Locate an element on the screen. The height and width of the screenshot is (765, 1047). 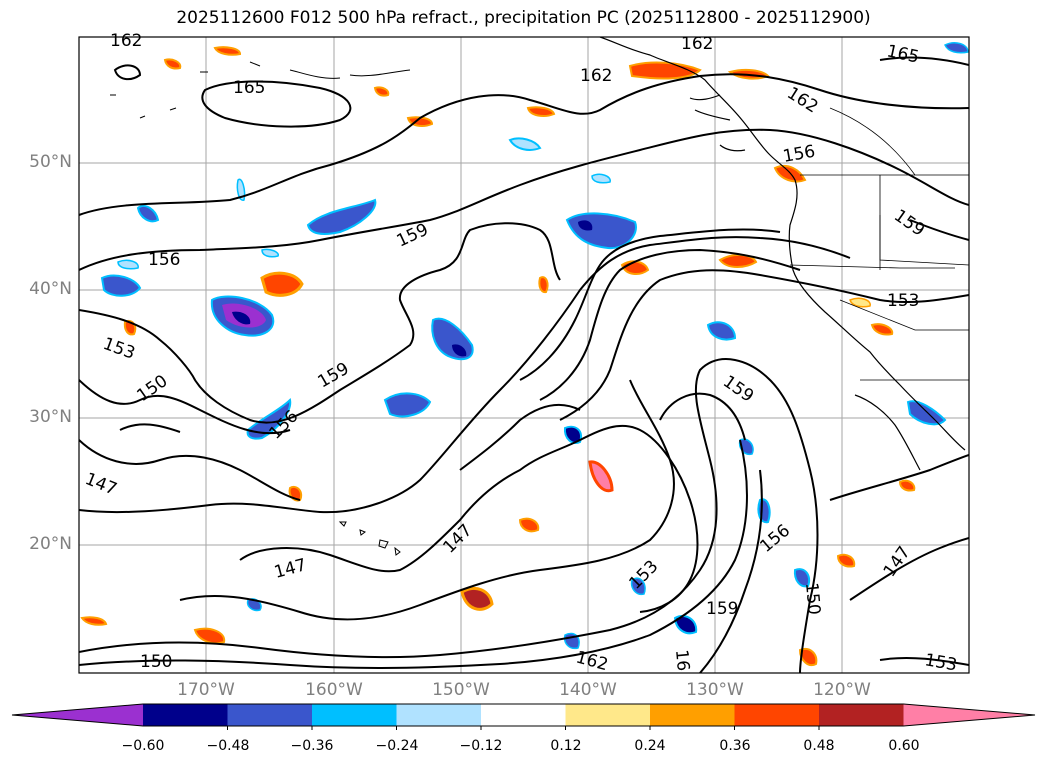
colorbar-tick: −0.12 is located at coordinates (481, 746).